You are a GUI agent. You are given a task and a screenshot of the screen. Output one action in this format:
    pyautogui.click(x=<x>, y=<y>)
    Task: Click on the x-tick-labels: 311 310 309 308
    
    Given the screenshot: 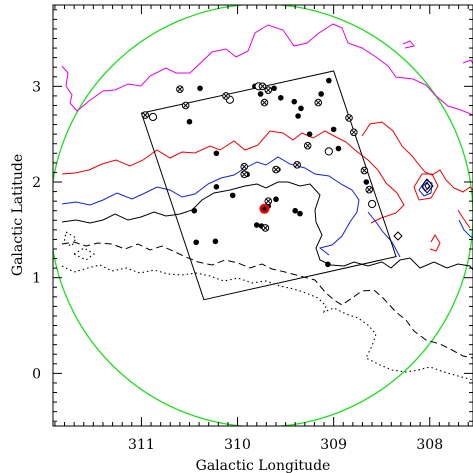 What is the action you would take?
    pyautogui.click(x=285, y=445)
    